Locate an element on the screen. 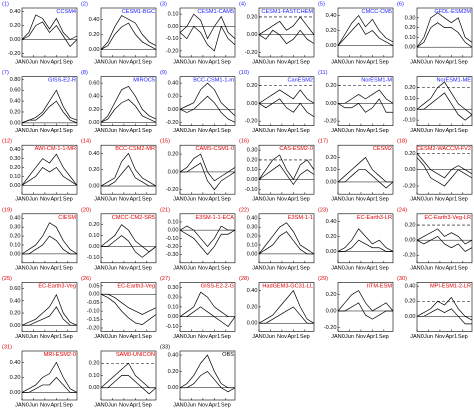  panel-number: (29) is located at coordinates (323, 279).